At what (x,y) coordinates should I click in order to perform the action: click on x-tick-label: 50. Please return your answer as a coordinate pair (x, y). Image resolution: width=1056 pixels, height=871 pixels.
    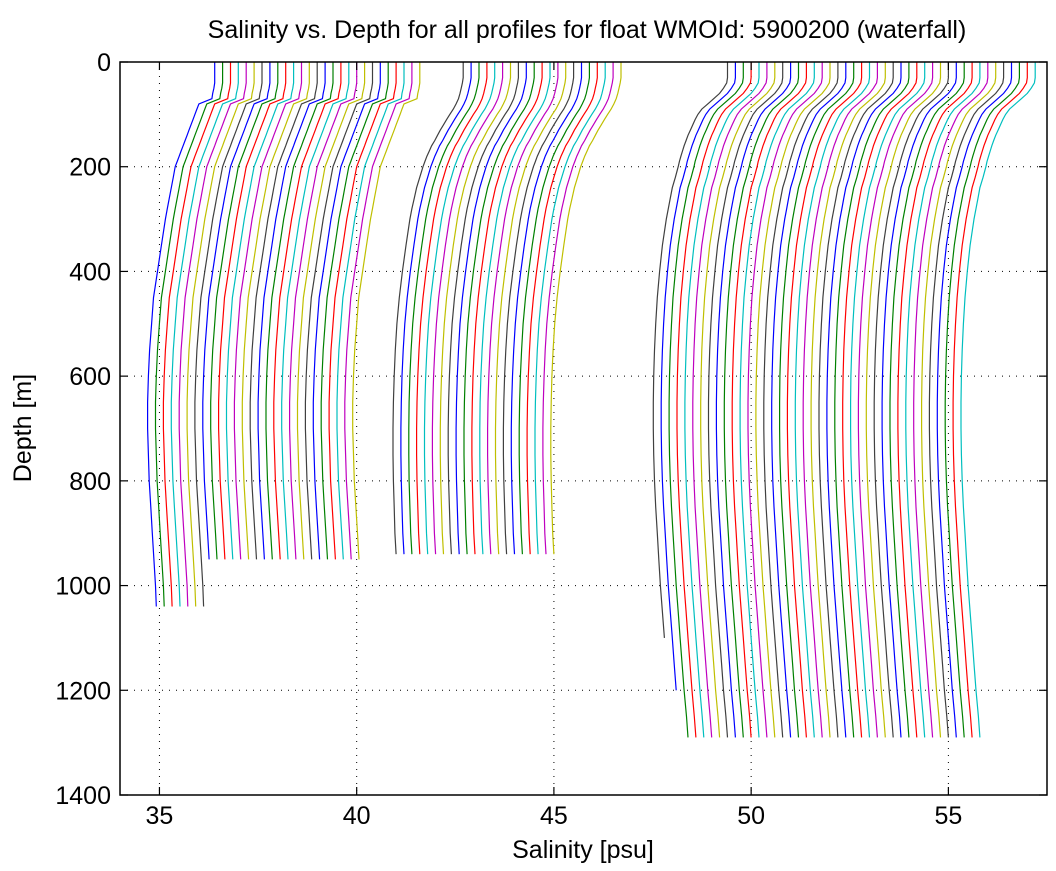
    Looking at the image, I should click on (751, 816).